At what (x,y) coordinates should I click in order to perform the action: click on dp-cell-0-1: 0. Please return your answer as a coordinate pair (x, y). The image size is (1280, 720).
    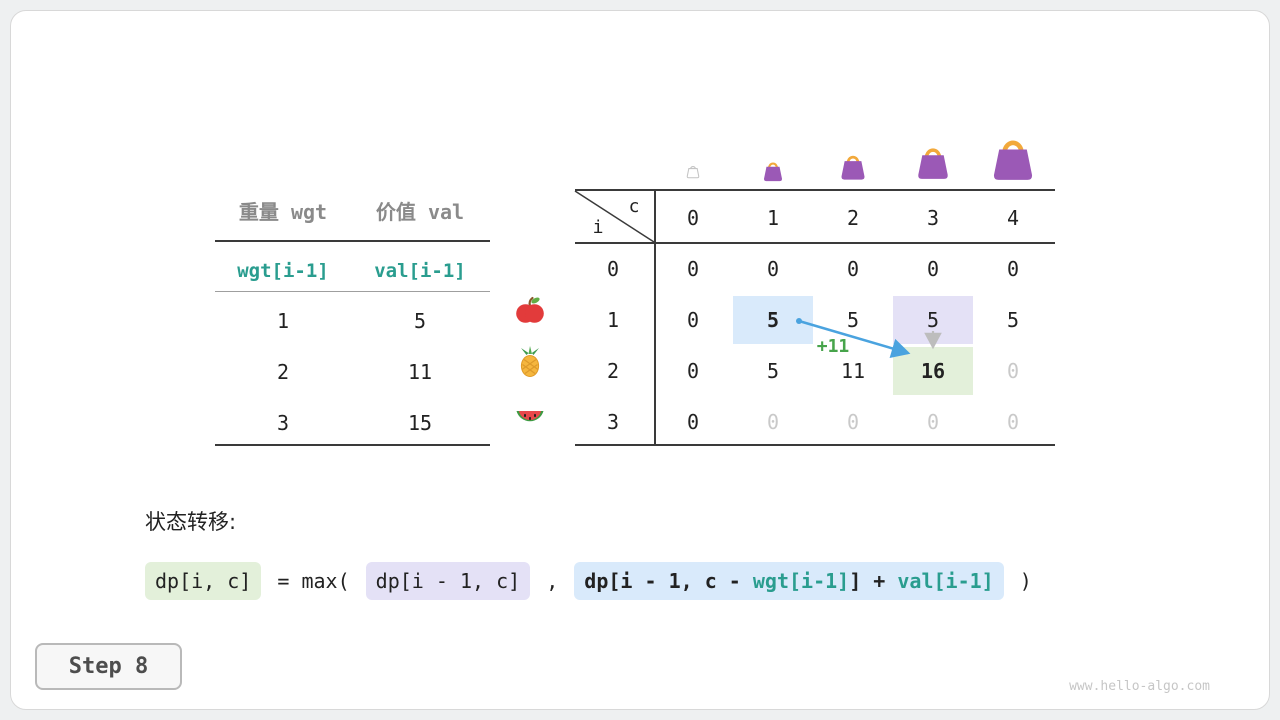
    Looking at the image, I should click on (773, 269).